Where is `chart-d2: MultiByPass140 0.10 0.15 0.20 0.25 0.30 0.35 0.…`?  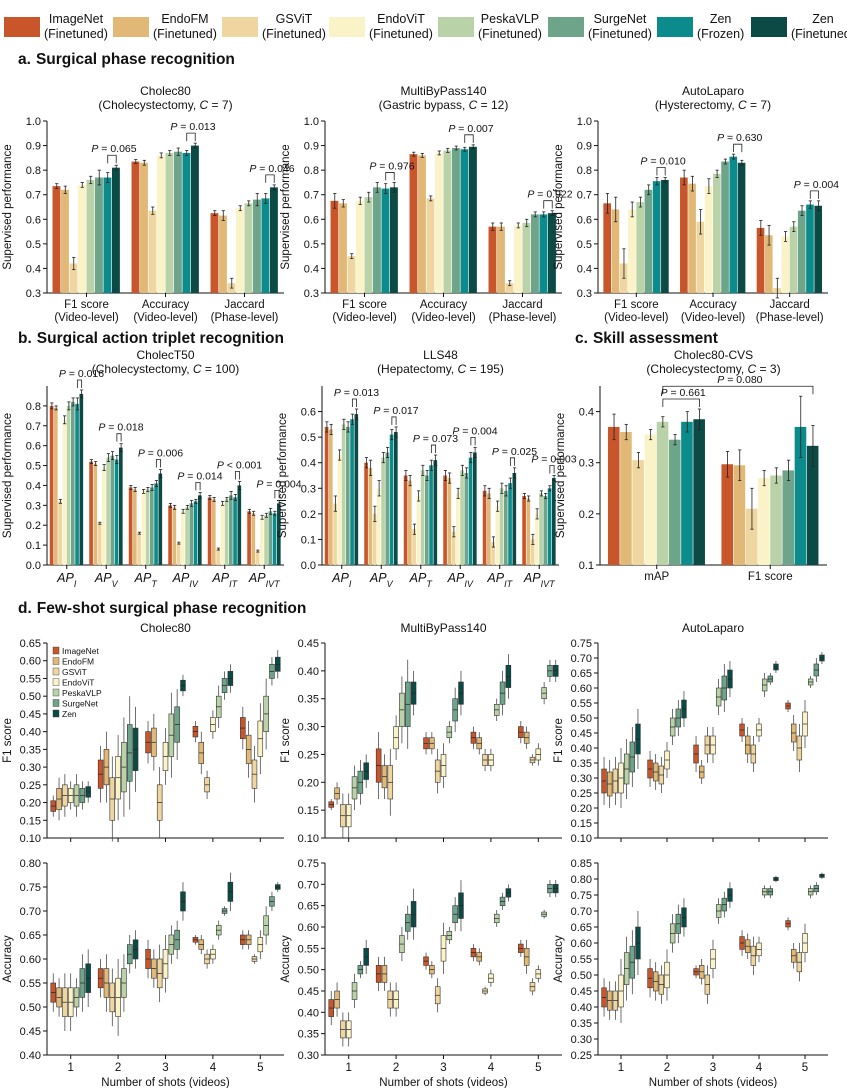
chart-d2: MultiByPass140 0.10 0.15 0.20 0.25 0.30 0.35 0.… is located at coordinates (421, 733).